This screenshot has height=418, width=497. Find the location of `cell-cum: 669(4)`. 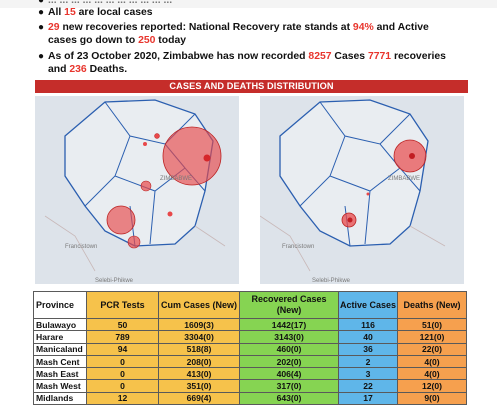

cell-cum: 669(4) is located at coordinates (199, 398).